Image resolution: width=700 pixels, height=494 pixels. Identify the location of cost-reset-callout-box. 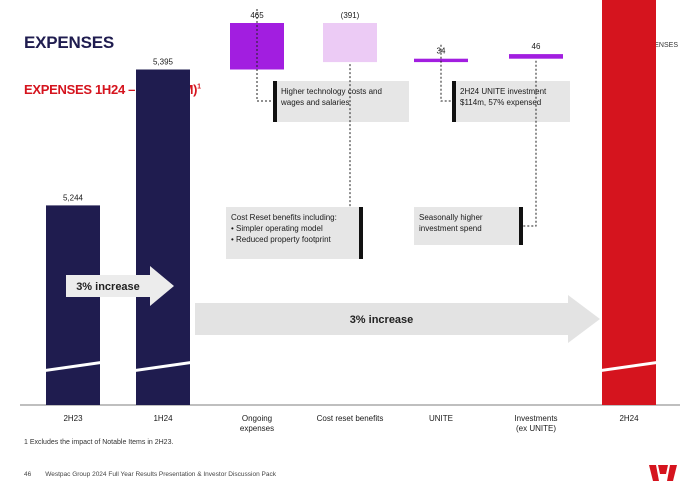
(294, 233).